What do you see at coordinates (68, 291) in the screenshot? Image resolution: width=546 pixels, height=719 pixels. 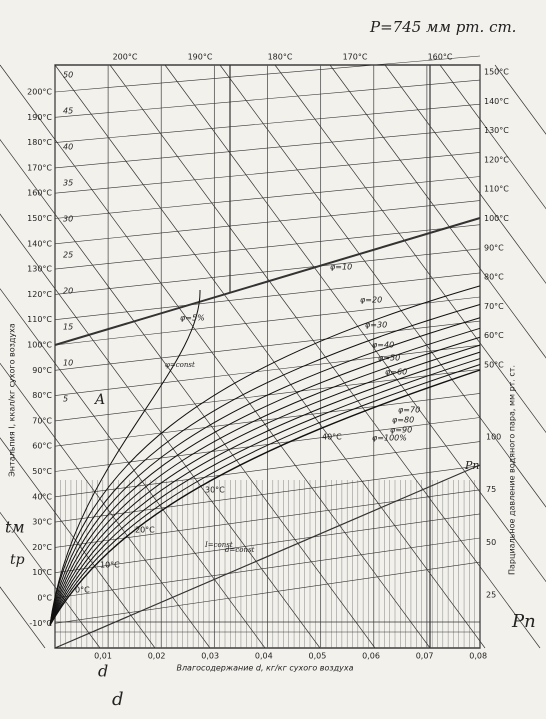 I see `label: 20` at bounding box center [68, 291].